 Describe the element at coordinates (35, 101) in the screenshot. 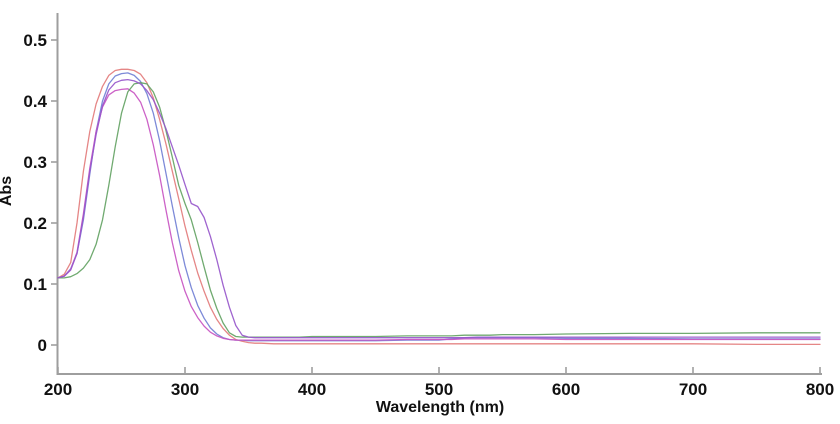

I see `y-tick-label: 0.4` at that location.